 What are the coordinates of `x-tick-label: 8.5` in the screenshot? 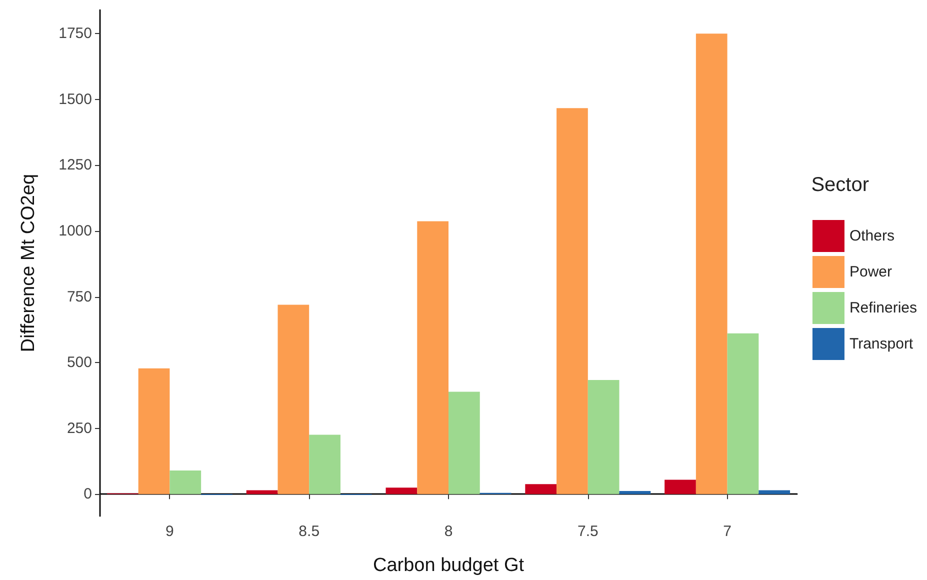 It's located at (309, 531).